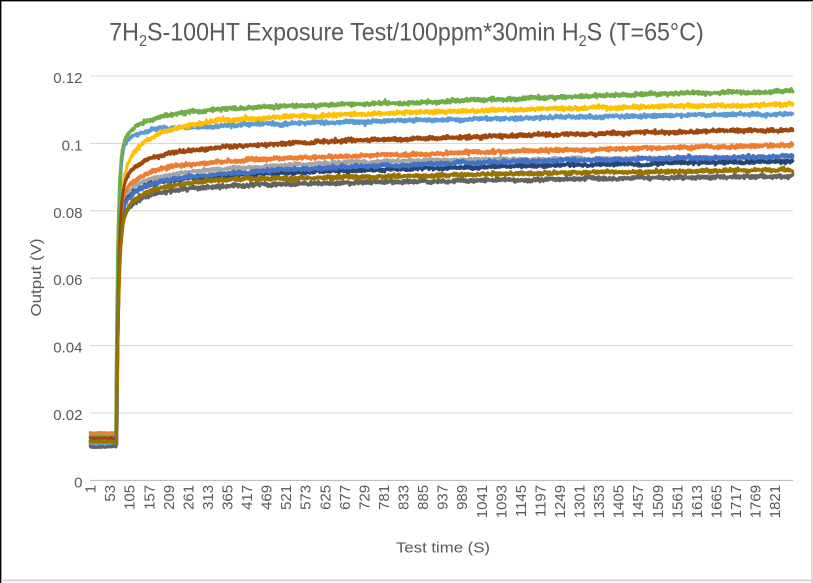  What do you see at coordinates (286, 497) in the screenshot?
I see `svg-text: 521` at bounding box center [286, 497].